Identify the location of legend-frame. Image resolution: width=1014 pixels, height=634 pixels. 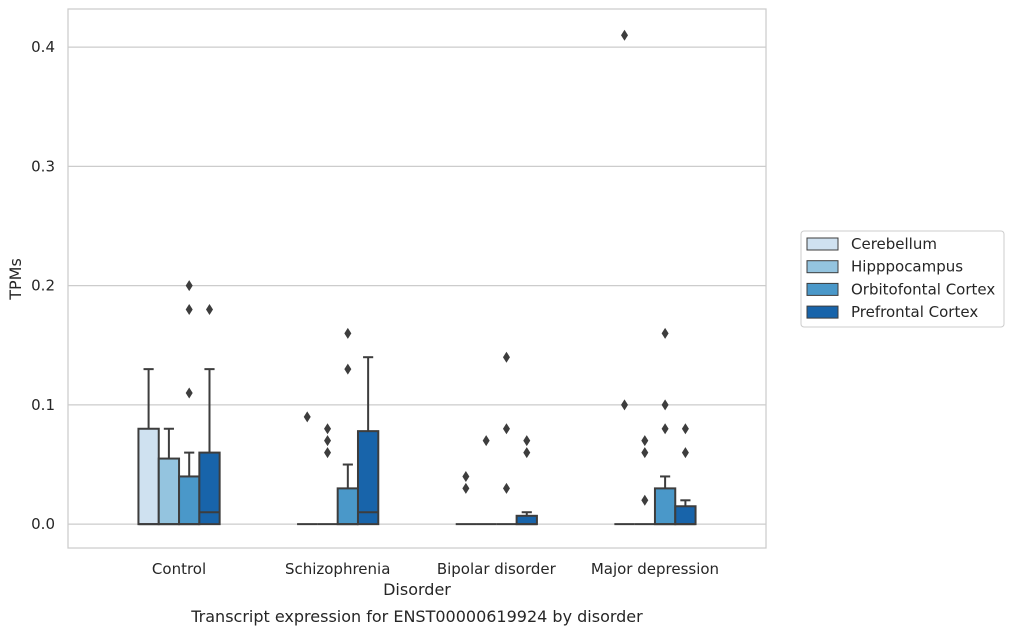
(902, 279).